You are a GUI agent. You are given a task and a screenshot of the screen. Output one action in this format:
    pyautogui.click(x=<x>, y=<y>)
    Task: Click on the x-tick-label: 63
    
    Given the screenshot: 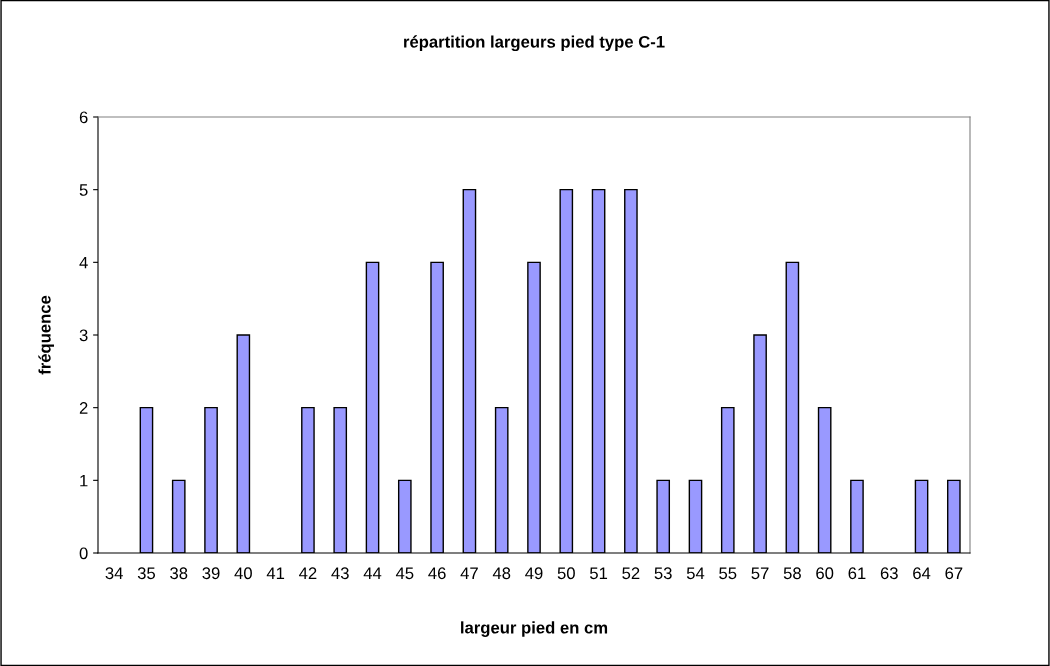 What is the action you would take?
    pyautogui.click(x=889, y=573)
    